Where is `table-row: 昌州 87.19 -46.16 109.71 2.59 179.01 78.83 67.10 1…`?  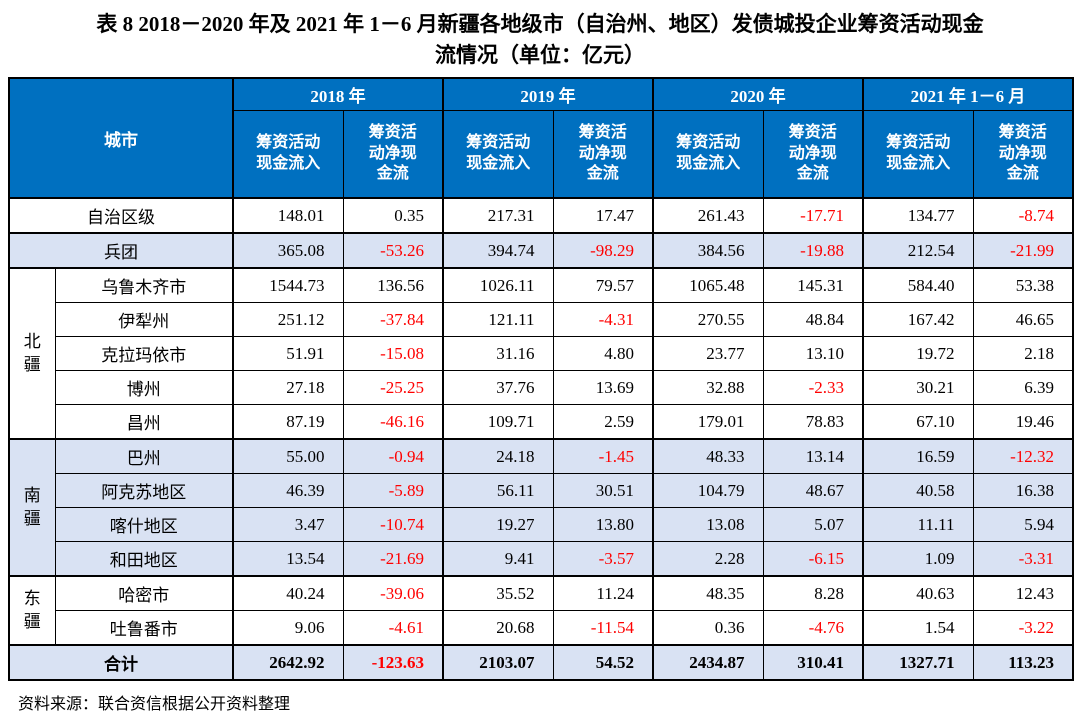 table-row: 昌州 87.19 -46.16 109.71 2.59 179.01 78.83 67.10 1… is located at coordinates (541, 422).